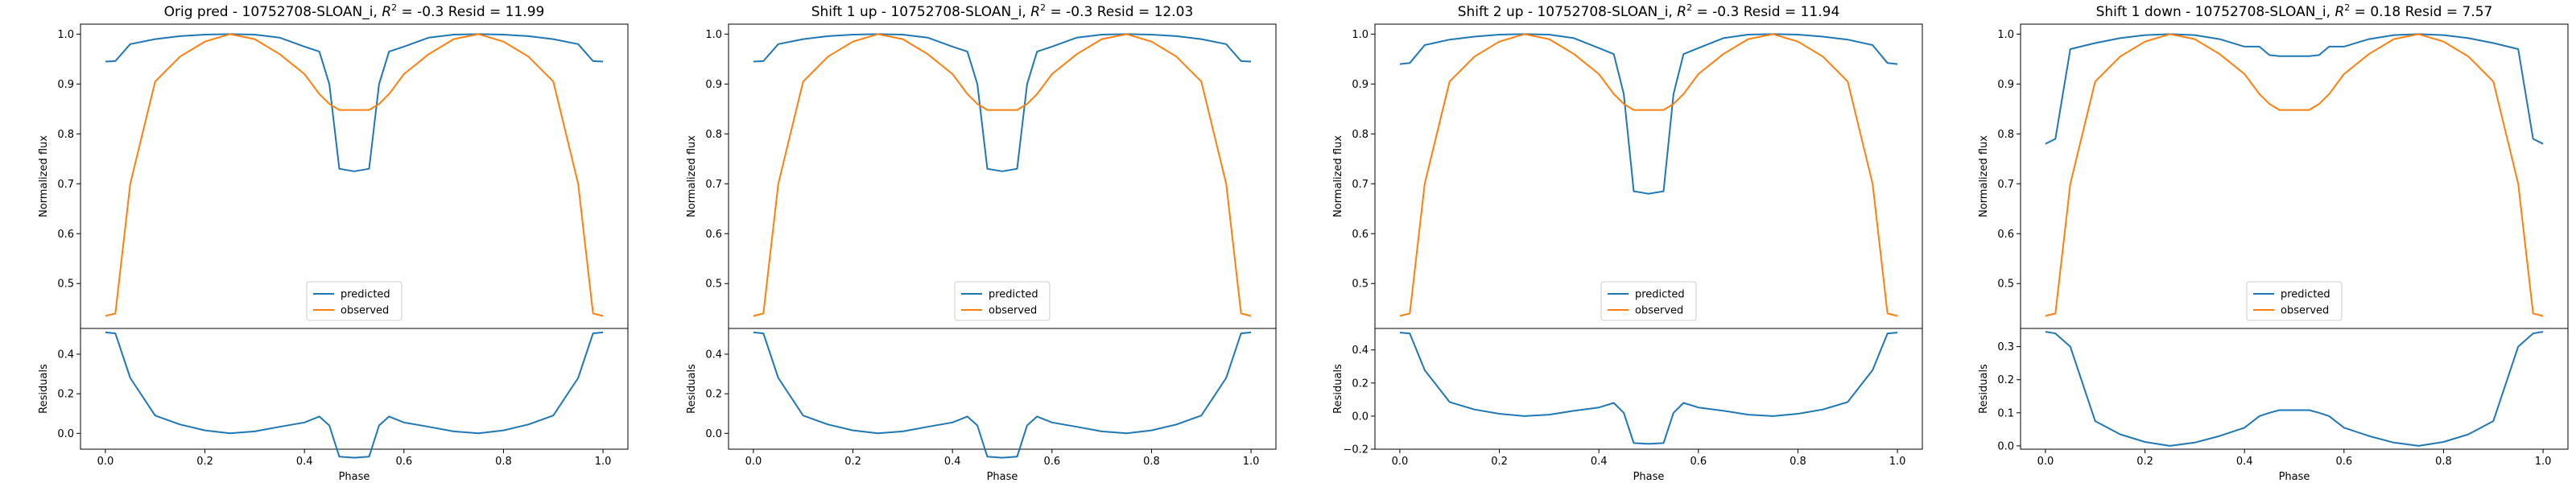  What do you see at coordinates (273, 12) in the screenshot?
I see `chart-title-prefix: Orig pred - 10752708-SLOAN_i,` at bounding box center [273, 12].